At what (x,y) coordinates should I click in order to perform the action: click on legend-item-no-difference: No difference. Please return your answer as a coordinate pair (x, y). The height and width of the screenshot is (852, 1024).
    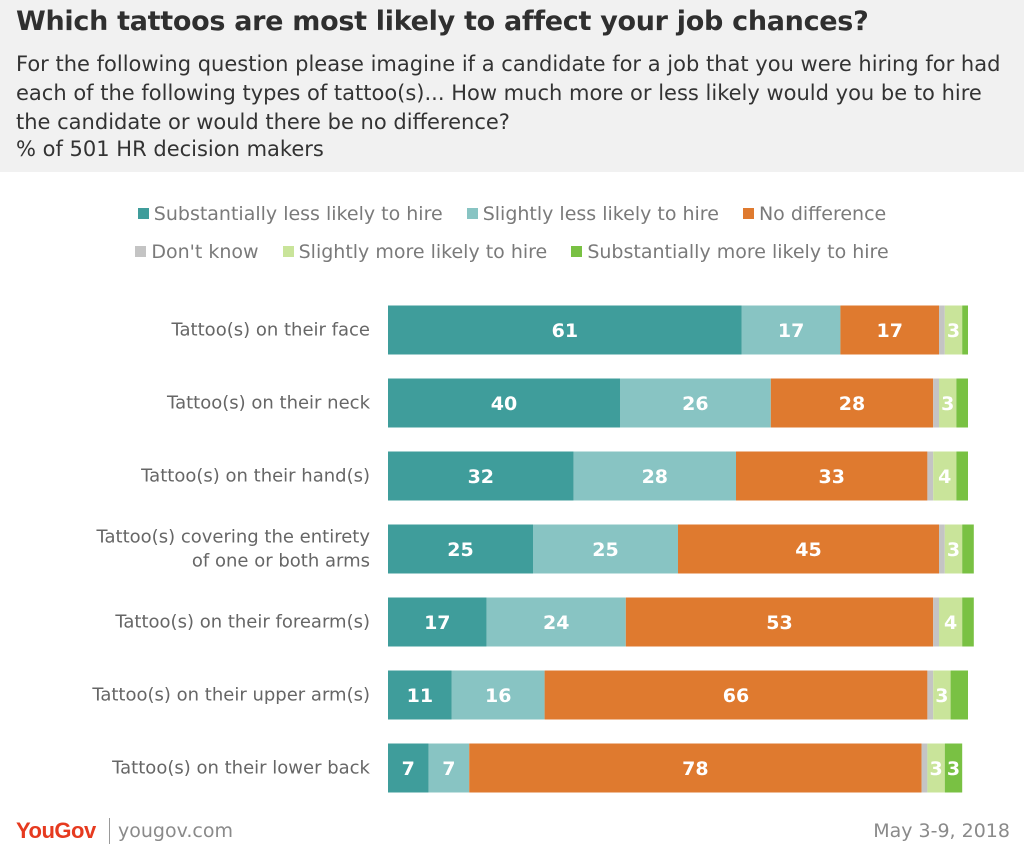
    Looking at the image, I should click on (814, 214).